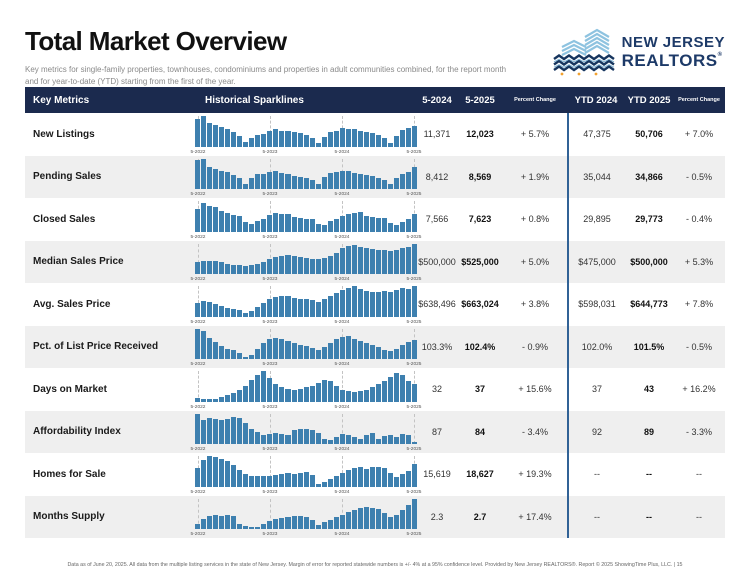 The width and height of the screenshot is (750, 582). What do you see at coordinates (596, 261) in the screenshot?
I see `value-ytd-2024: $475,000` at bounding box center [596, 261].